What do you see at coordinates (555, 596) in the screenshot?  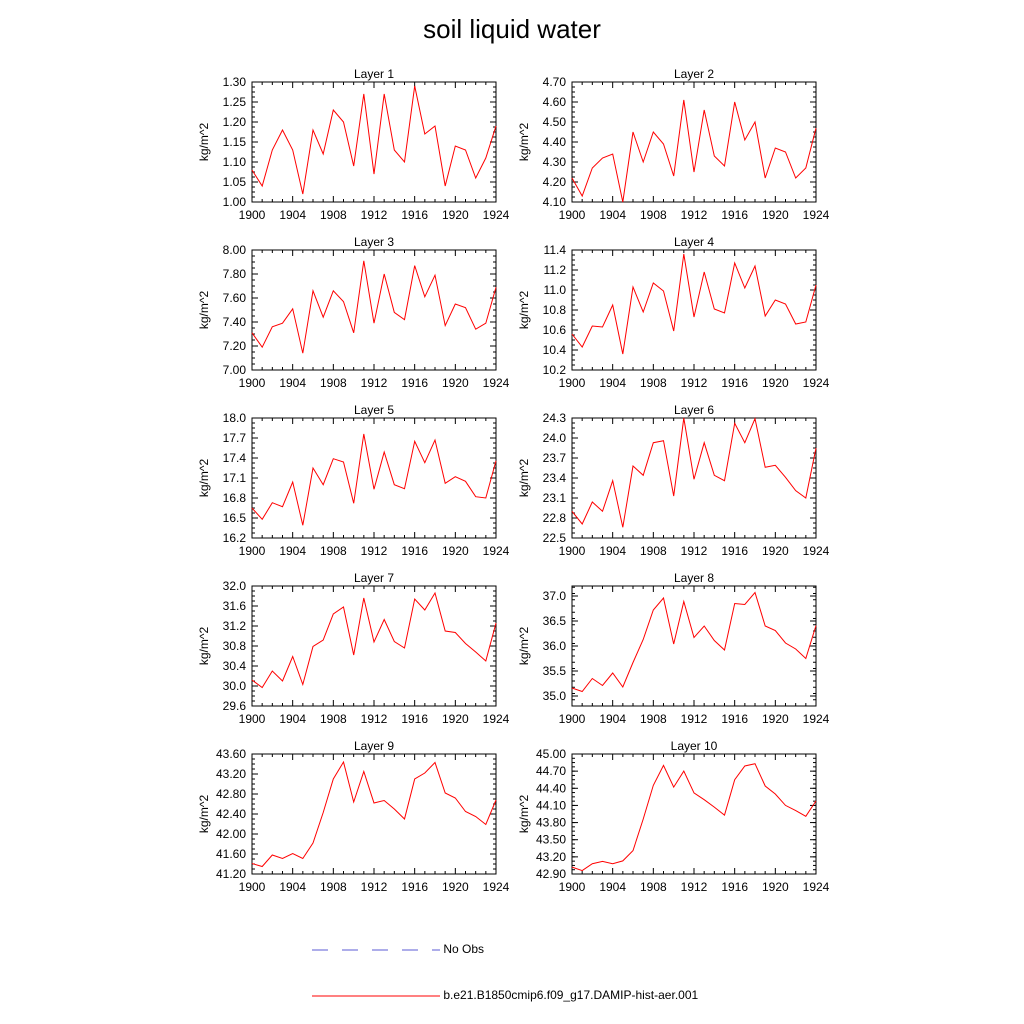 I see `y-tick-label: 37.0` at bounding box center [555, 596].